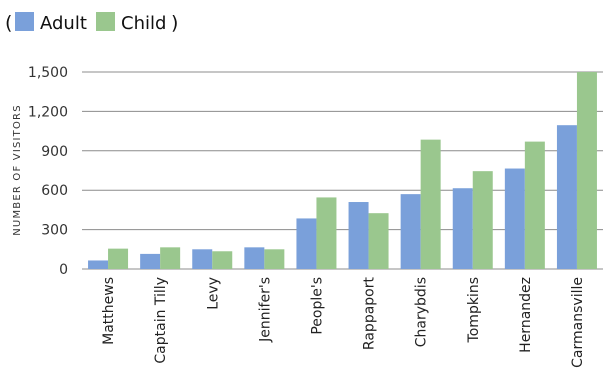 This screenshot has width=604, height=377. Describe the element at coordinates (24, 21) in the screenshot. I see `legend-swatch-adult` at that location.